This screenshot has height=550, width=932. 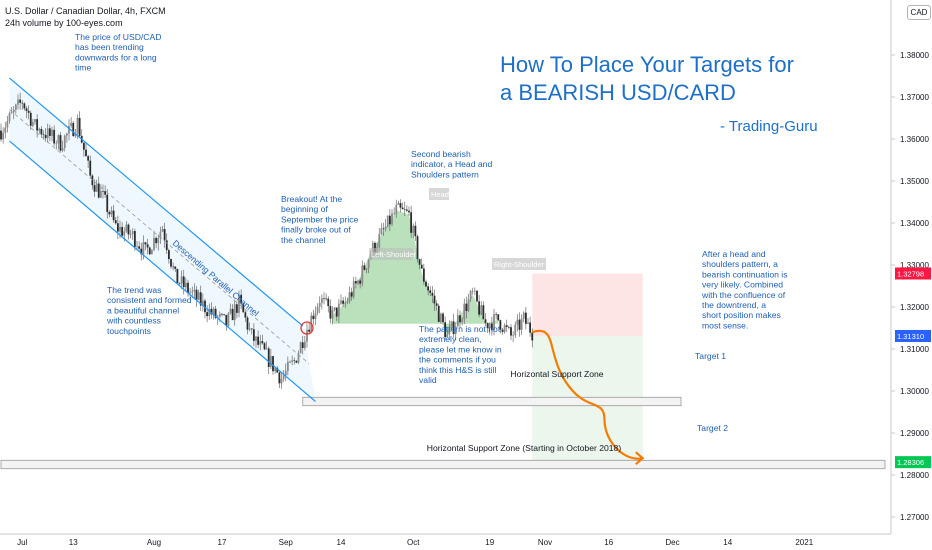 What do you see at coordinates (910, 336) in the screenshot?
I see `entry-price-label: 1.31310` at bounding box center [910, 336].